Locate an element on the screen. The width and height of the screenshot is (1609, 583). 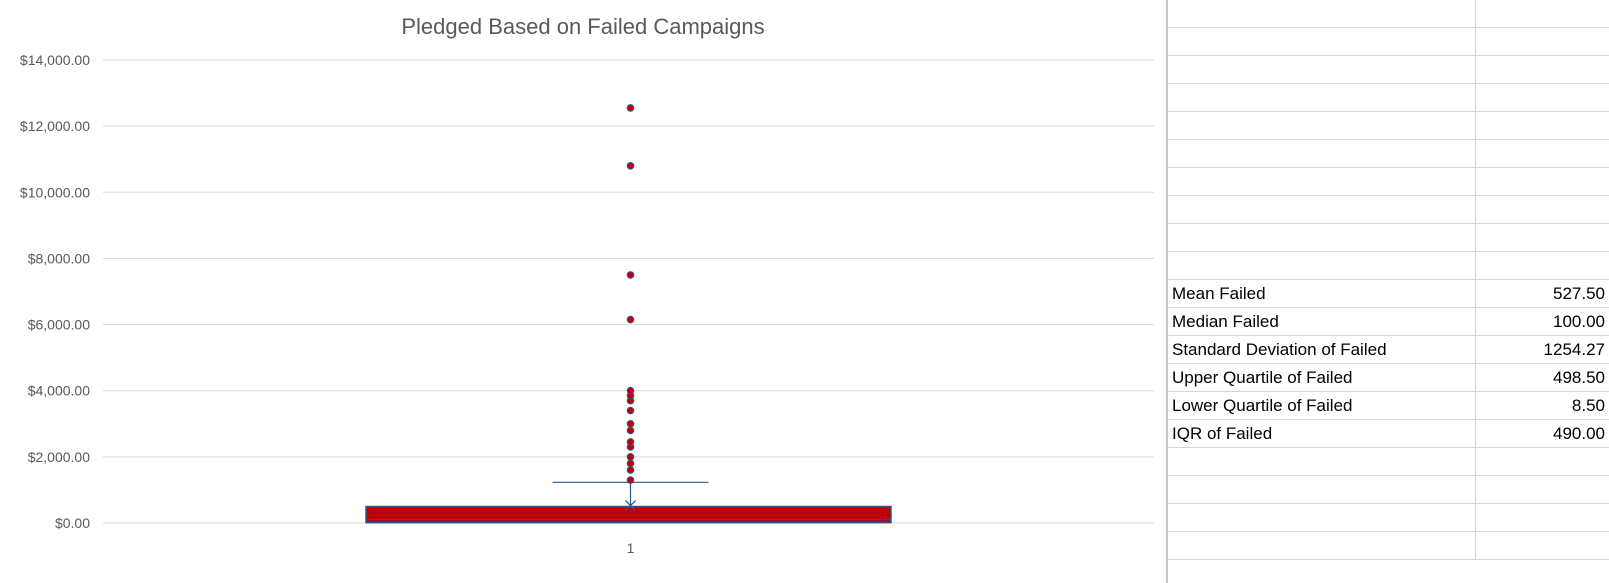
y-tick-label: $4,000.00 is located at coordinates (59, 391).